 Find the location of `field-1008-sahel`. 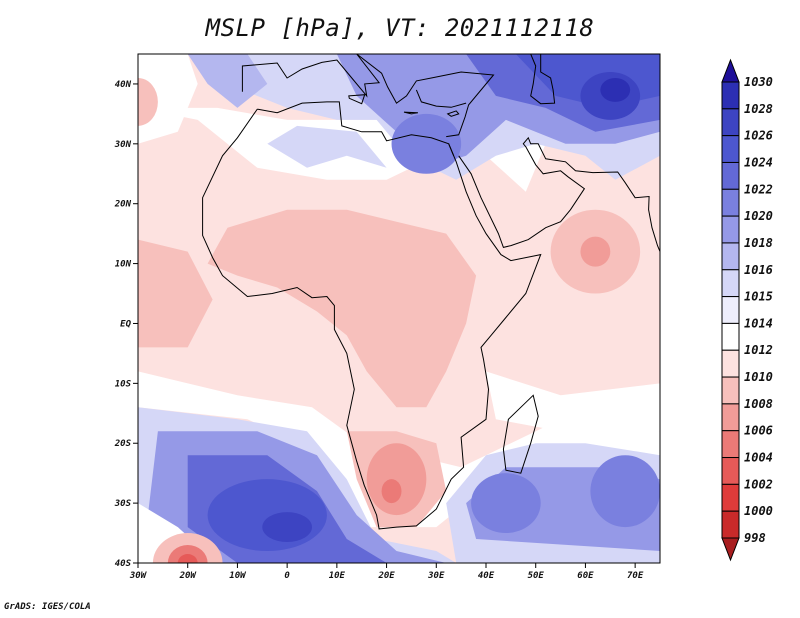

field-1008-sahel is located at coordinates (342, 308).